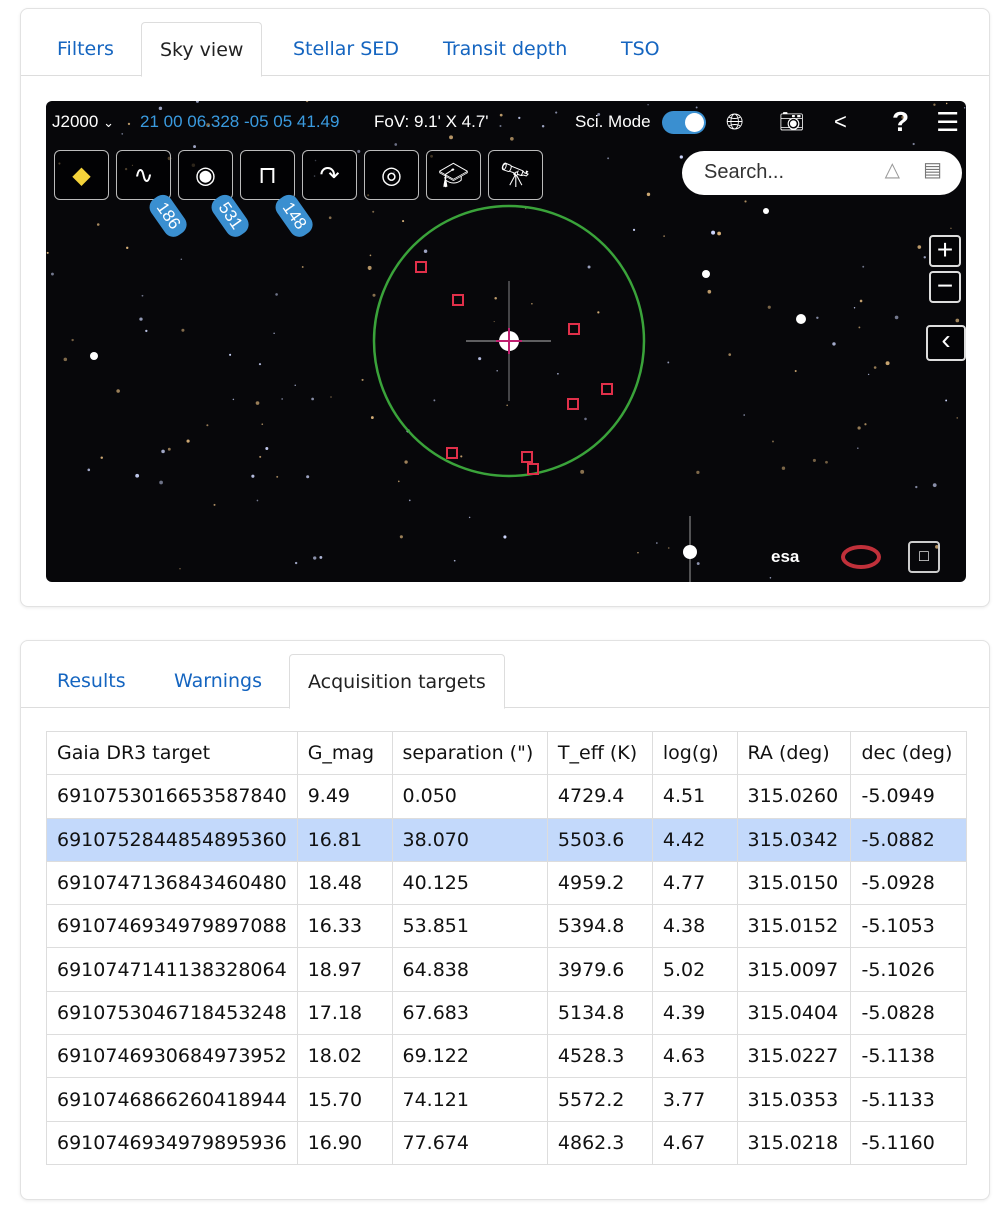 Image resolution: width=1000 pixels, height=1208 pixels. What do you see at coordinates (694, 1142) in the screenshot?
I see `table-cell: 4.67` at bounding box center [694, 1142].